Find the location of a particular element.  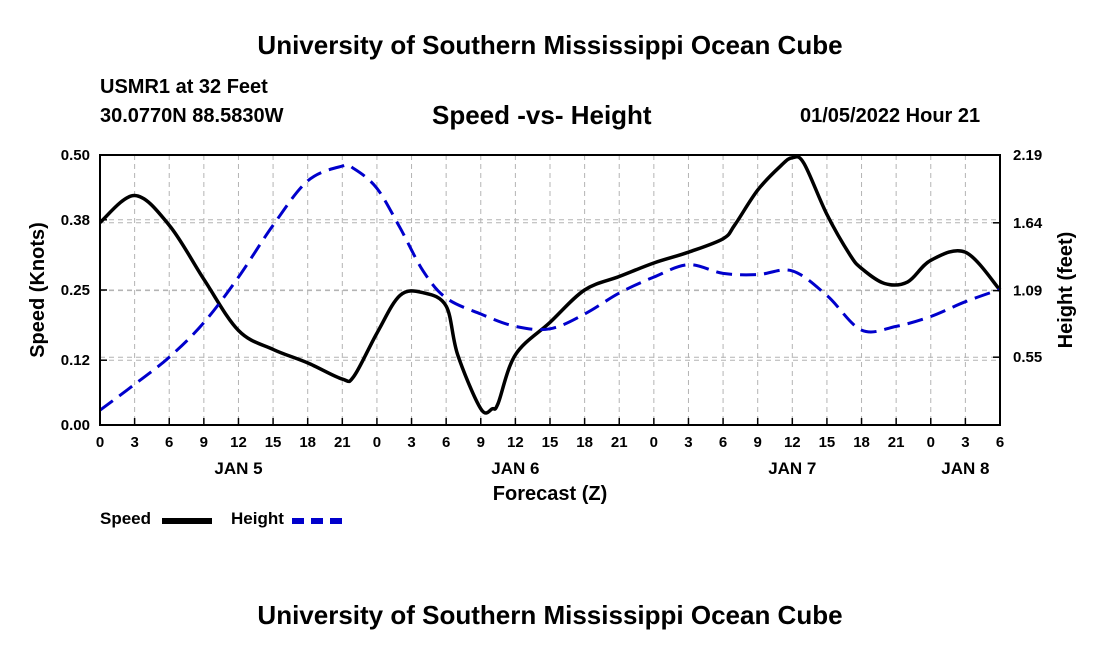

y2-axis-label: Height (feet) is located at coordinates (1066, 290).